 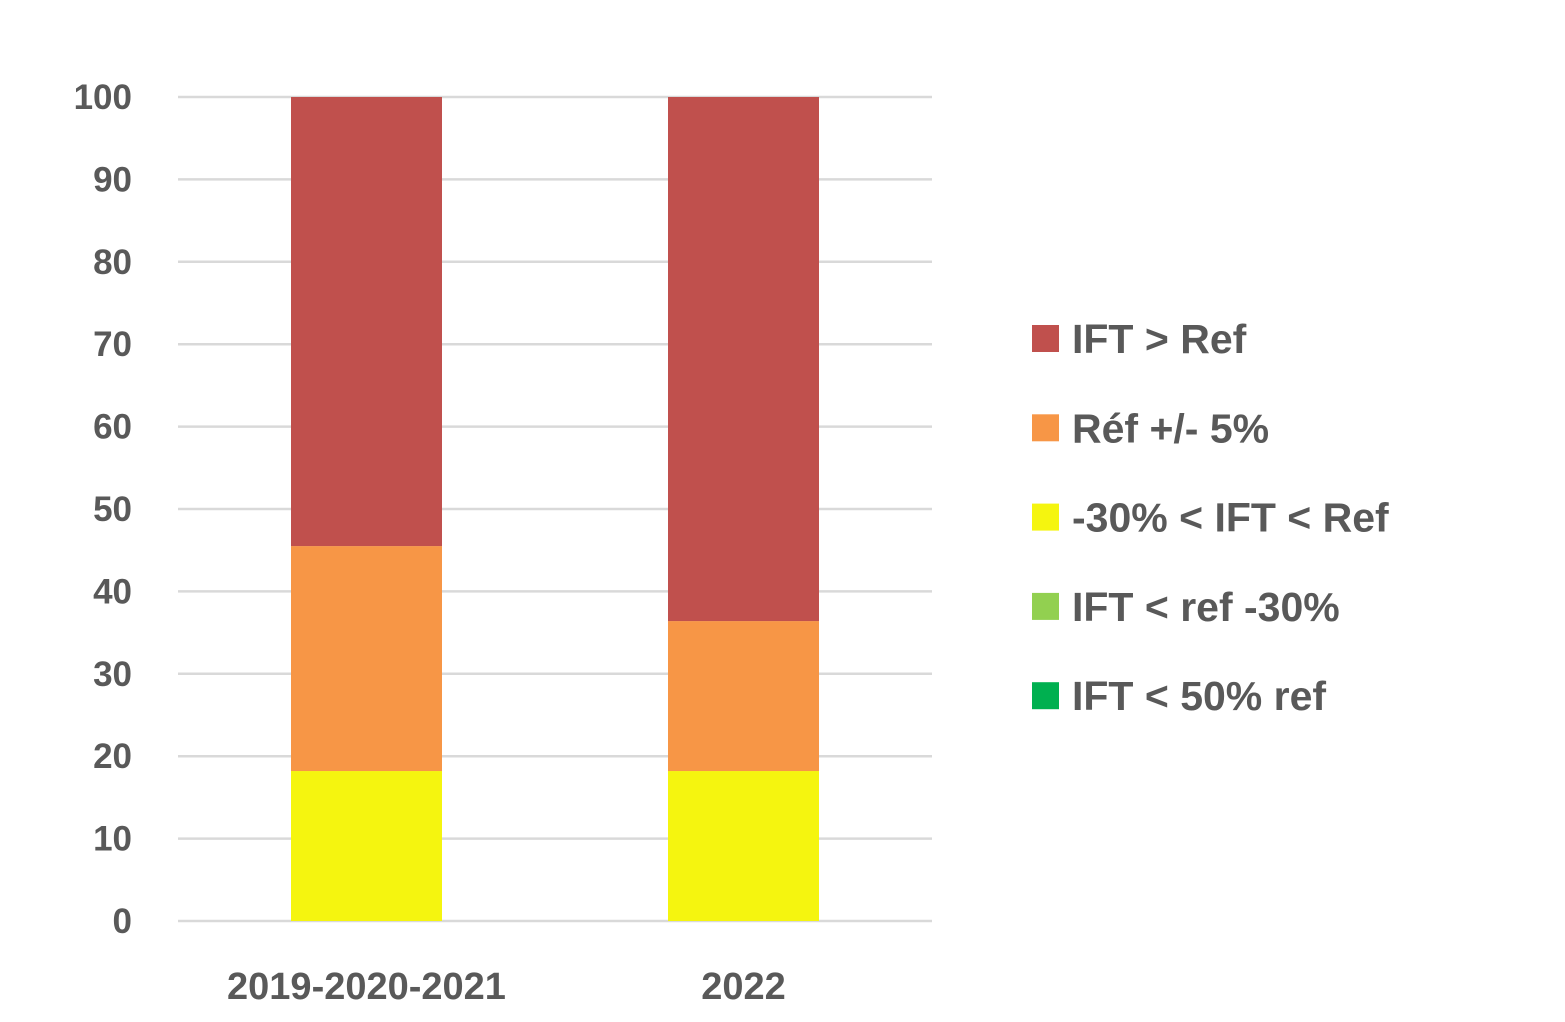 I want to click on y-tick-label: 60, so click(x=112, y=427).